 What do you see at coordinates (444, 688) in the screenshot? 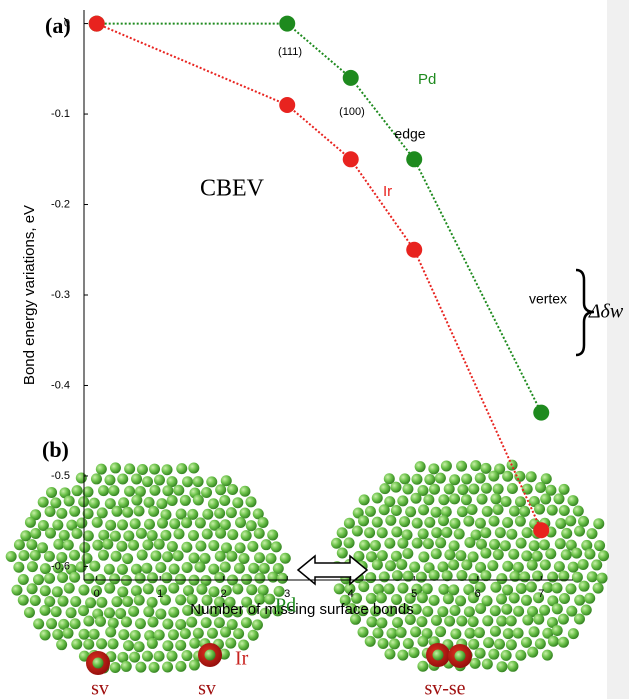
I see `site-label: sv-se` at bounding box center [444, 688].